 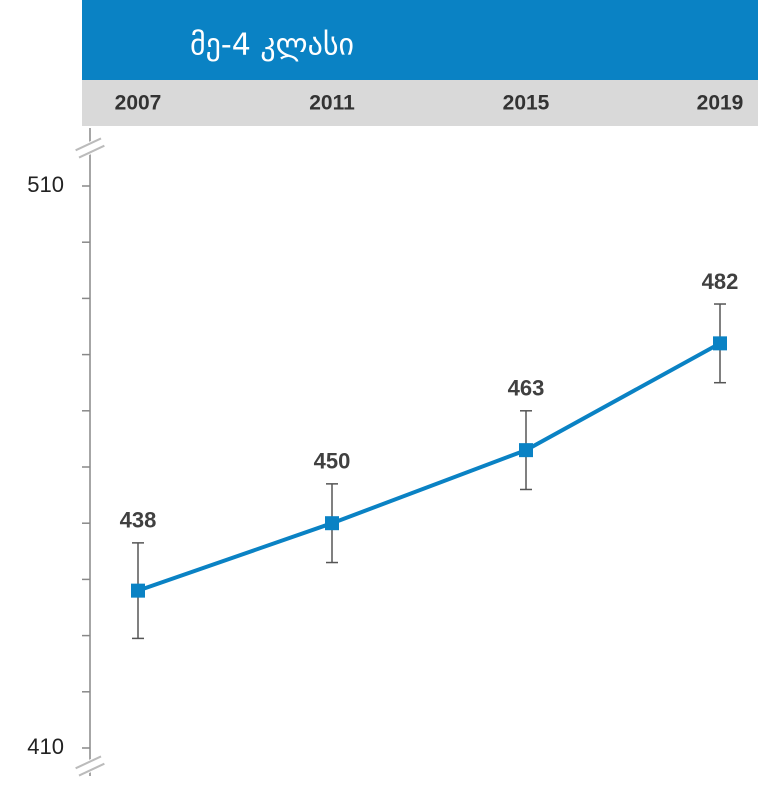 I want to click on data-label: 450, so click(x=332, y=461).